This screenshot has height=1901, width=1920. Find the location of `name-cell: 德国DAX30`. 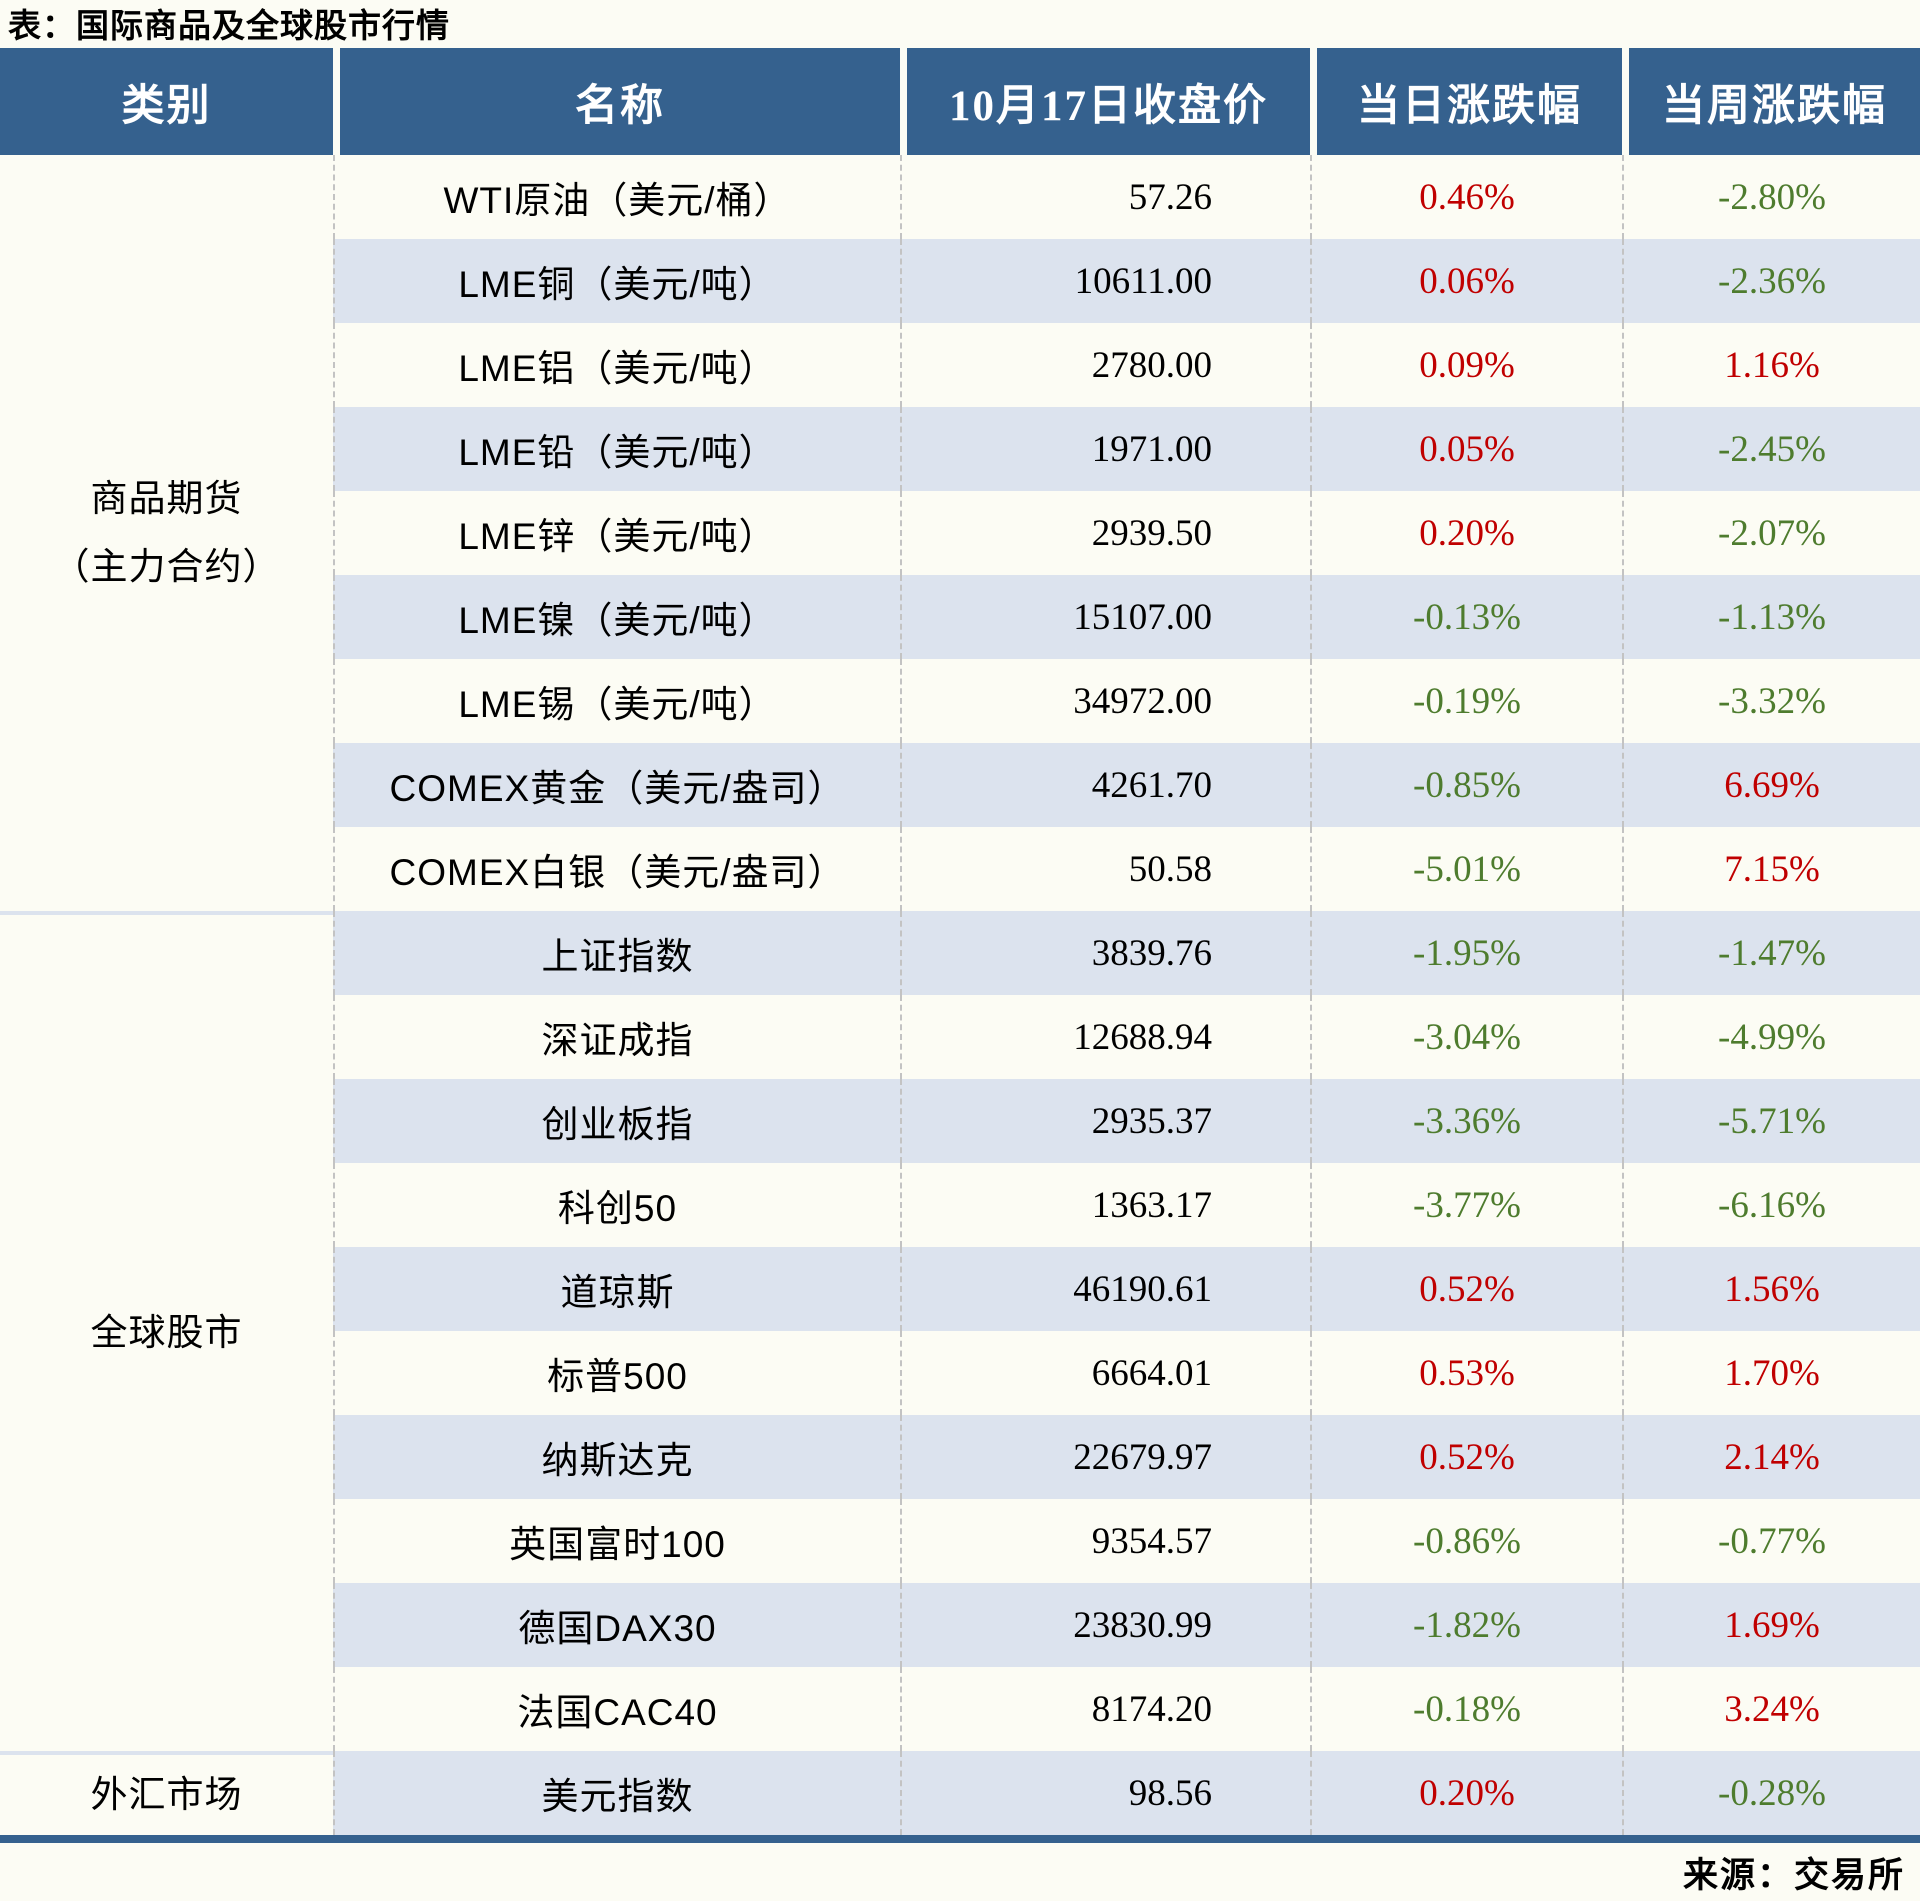

name-cell: 德国DAX30 is located at coordinates (616, 1625).